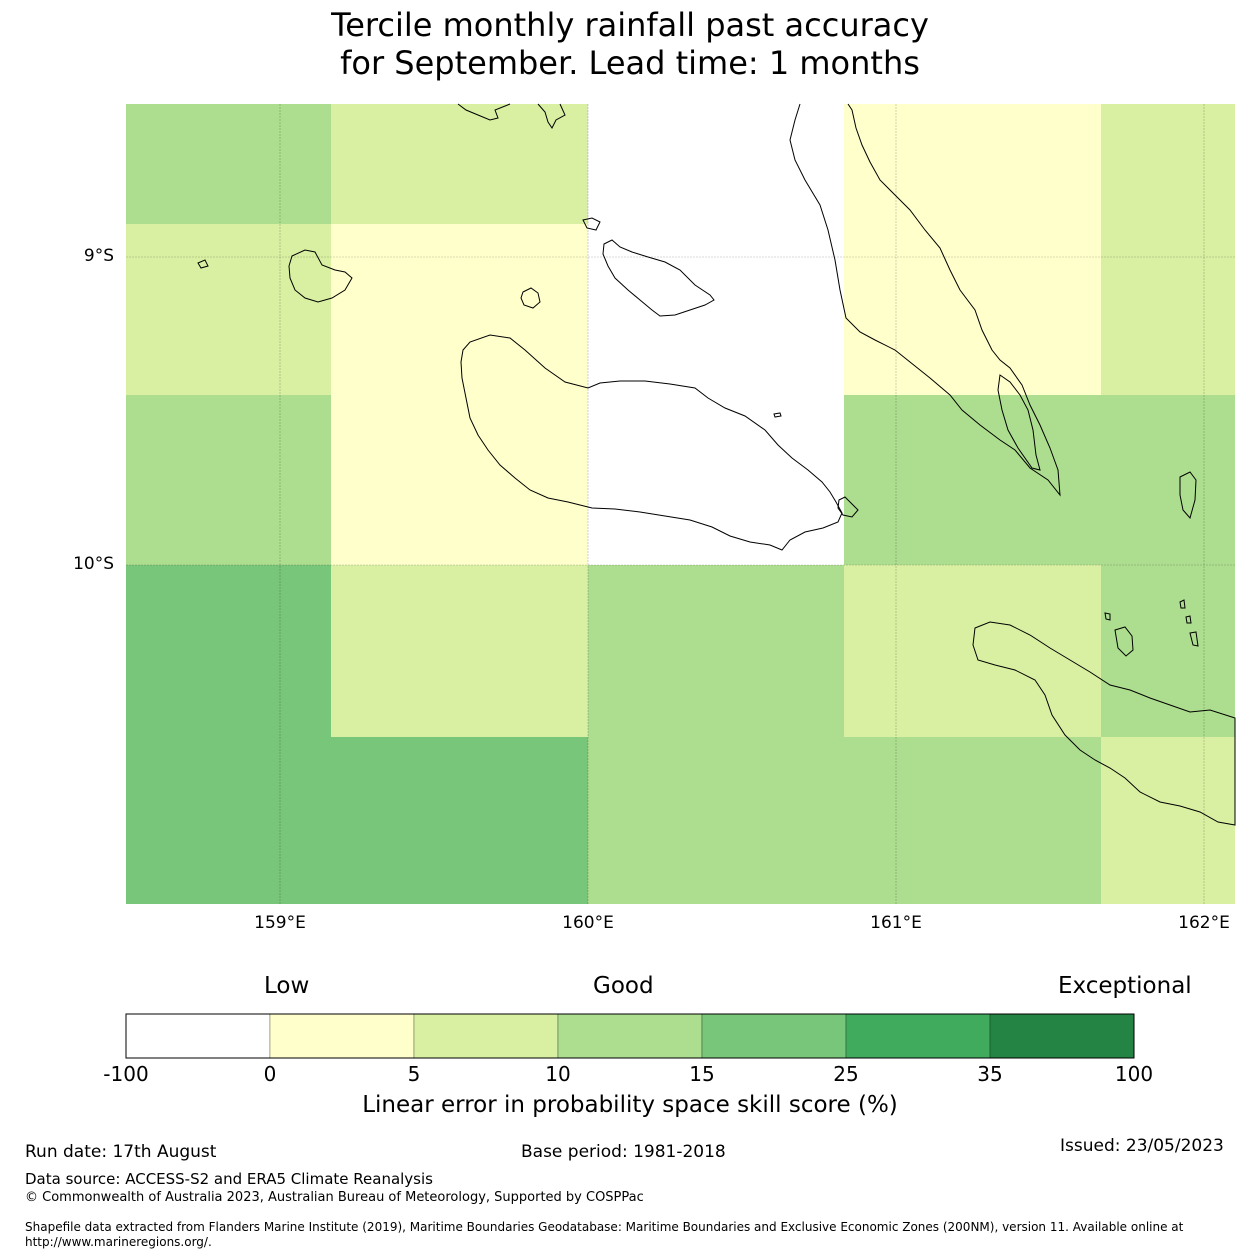 The width and height of the screenshot is (1260, 1260). I want to click on colorbar-label-exceptional: Exceptional, so click(1125, 986).